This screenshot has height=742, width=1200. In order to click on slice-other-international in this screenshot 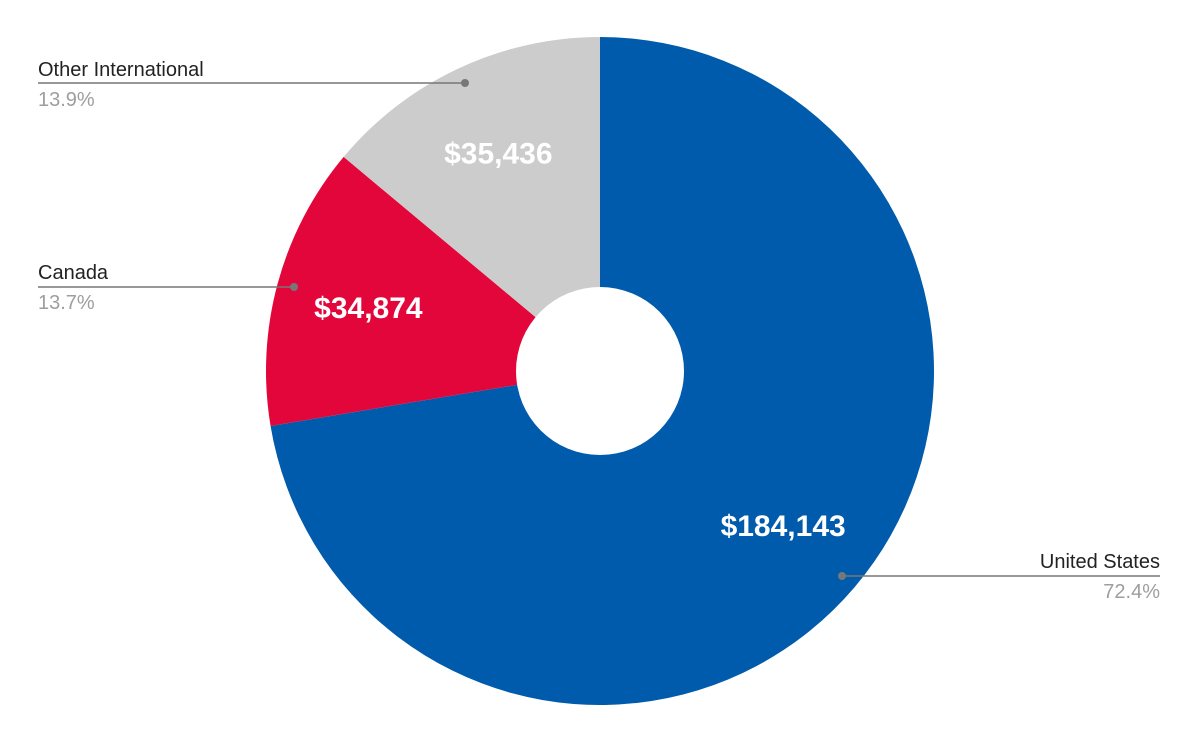, I will do `click(471, 204)`.